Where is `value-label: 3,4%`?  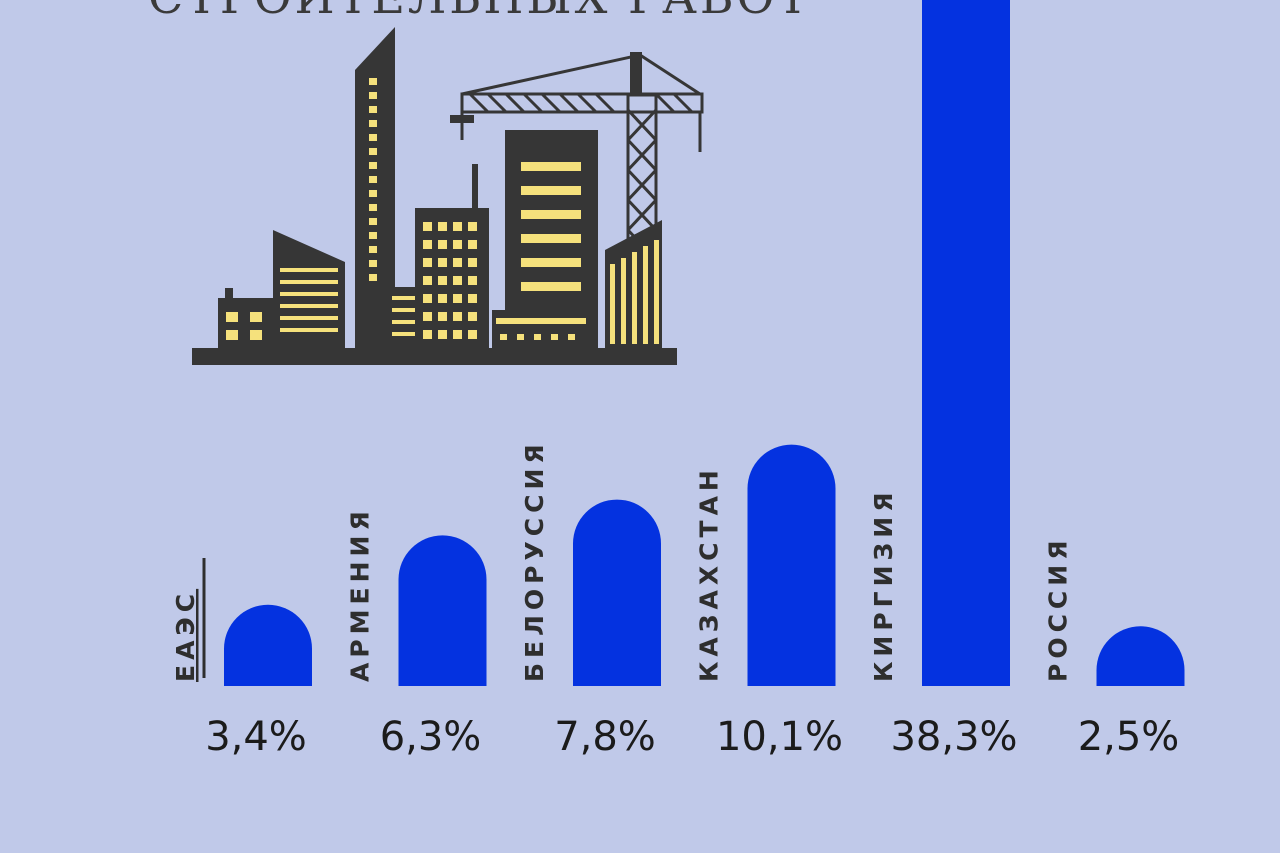 value-label: 3,4% is located at coordinates (256, 737).